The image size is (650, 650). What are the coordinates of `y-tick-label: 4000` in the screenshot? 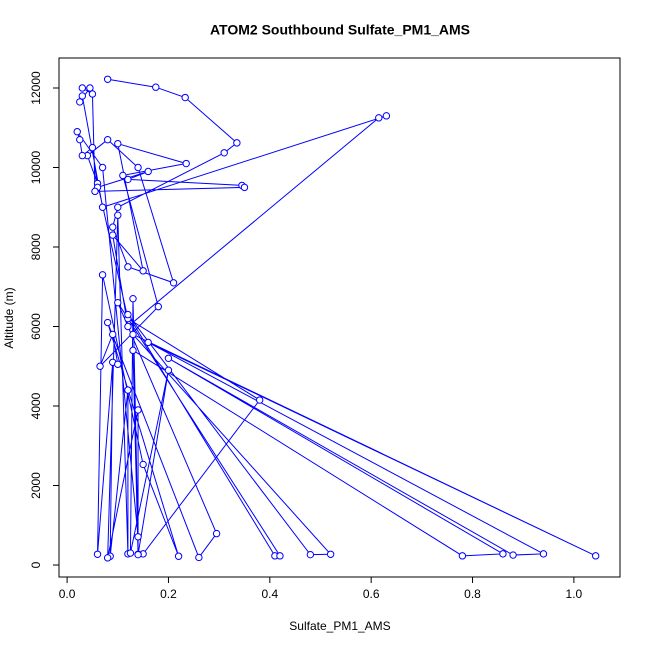 It's located at (36, 405).